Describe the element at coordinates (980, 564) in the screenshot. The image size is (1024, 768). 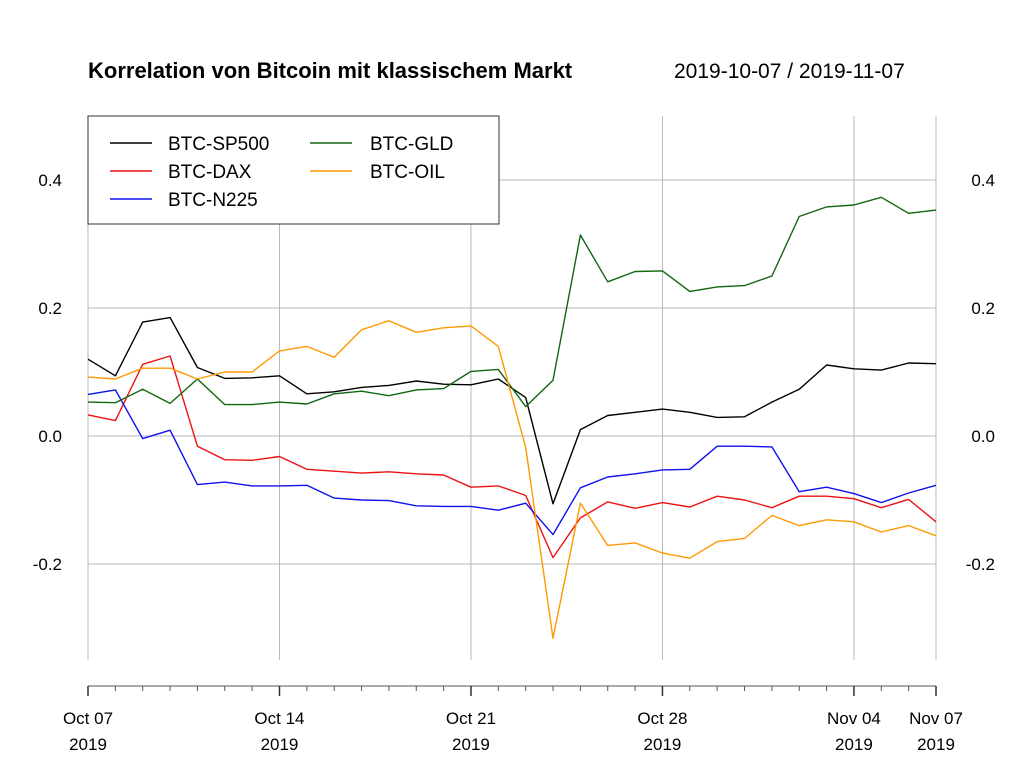
I see `y-tick-label-right: -0.2` at that location.